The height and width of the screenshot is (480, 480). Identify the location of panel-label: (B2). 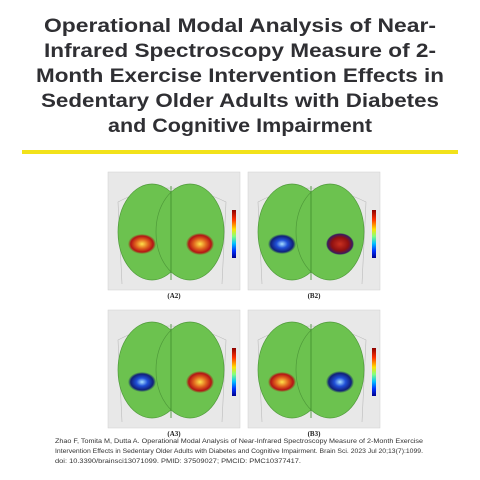
(315, 296).